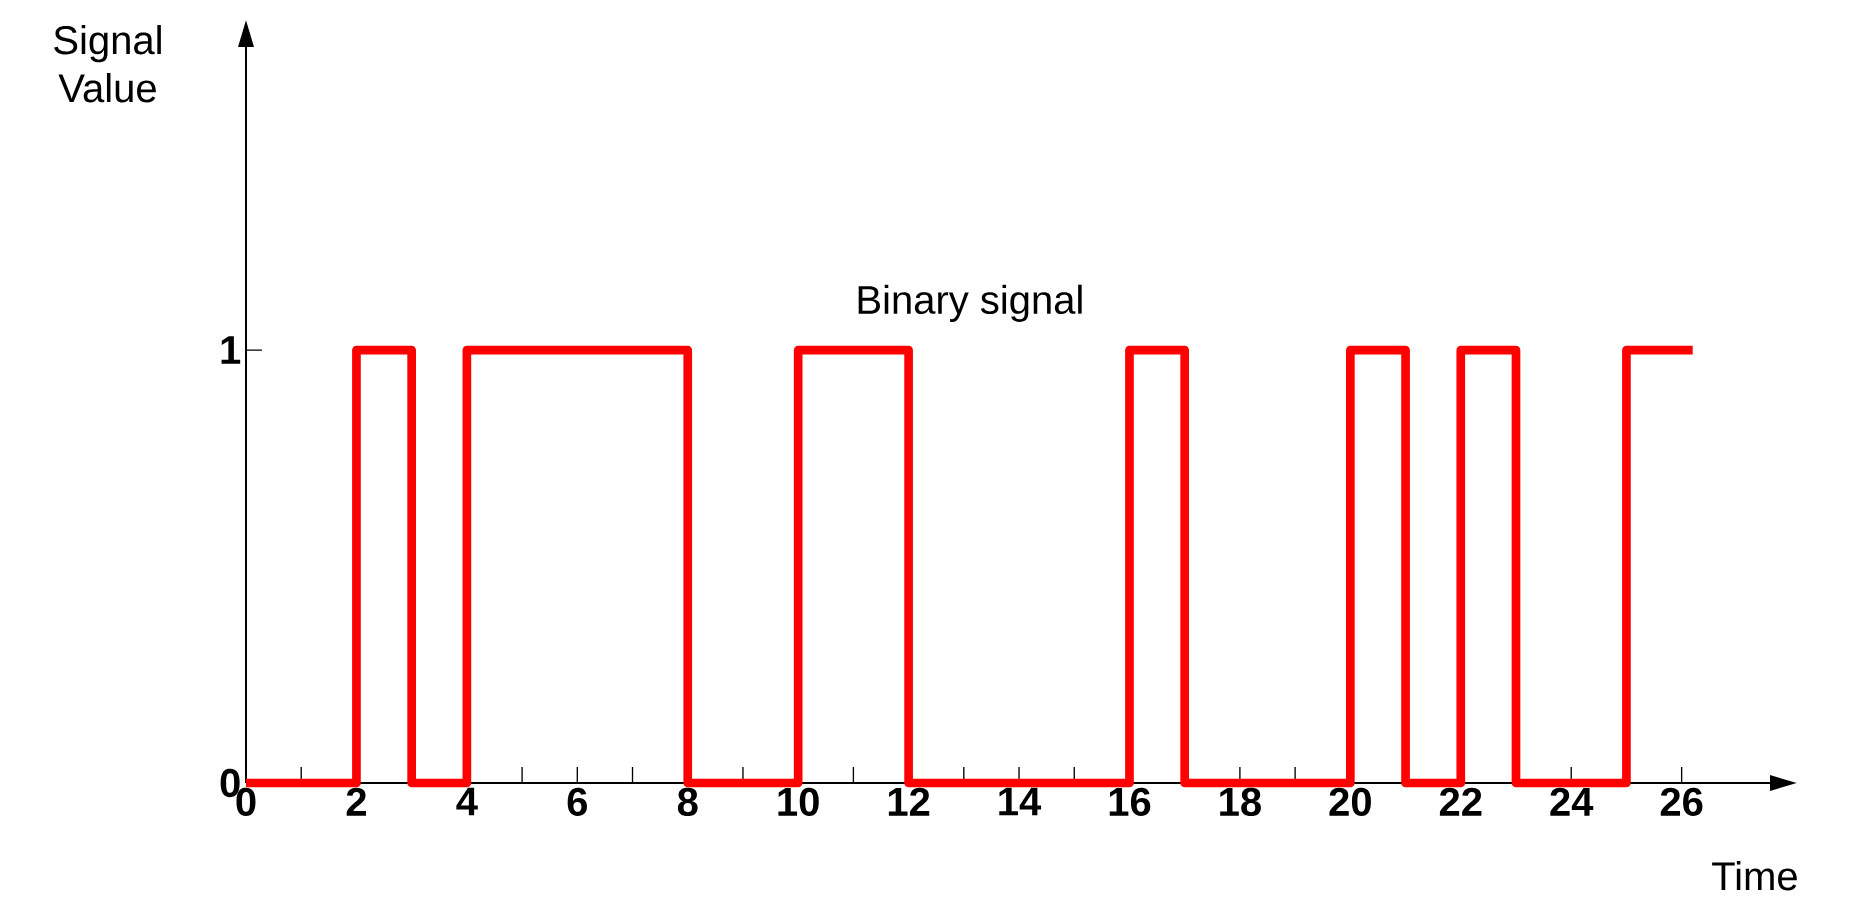 The image size is (1856, 919). Describe the element at coordinates (577, 802) in the screenshot. I see `x-tick-label: 6` at that location.